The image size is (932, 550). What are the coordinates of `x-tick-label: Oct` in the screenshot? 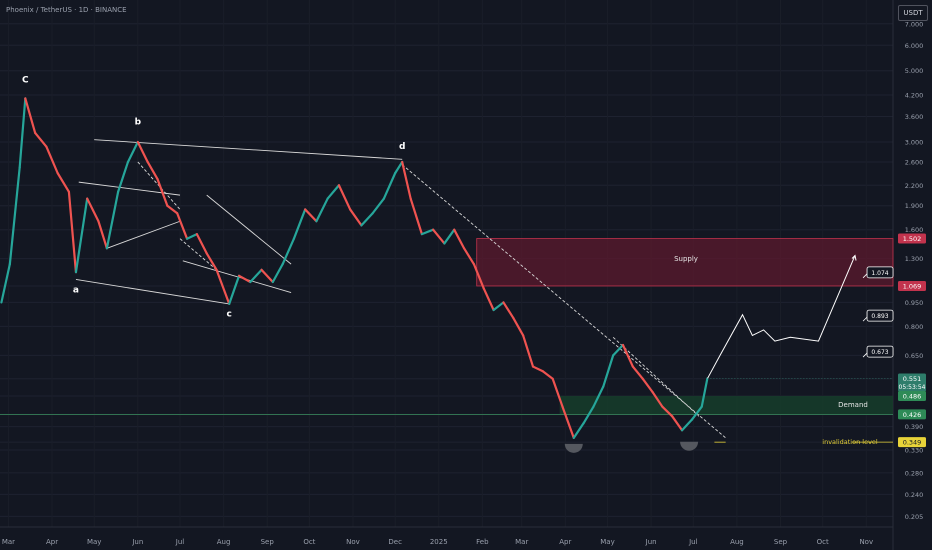 It's located at (823, 542).